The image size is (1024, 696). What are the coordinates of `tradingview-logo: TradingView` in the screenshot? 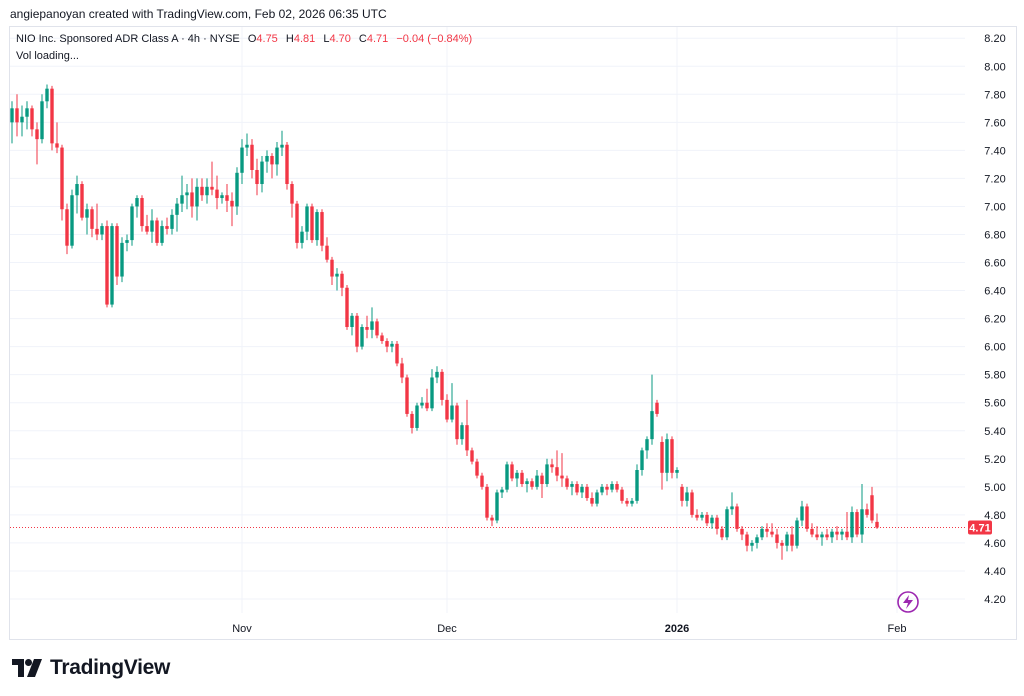 It's located at (91, 668).